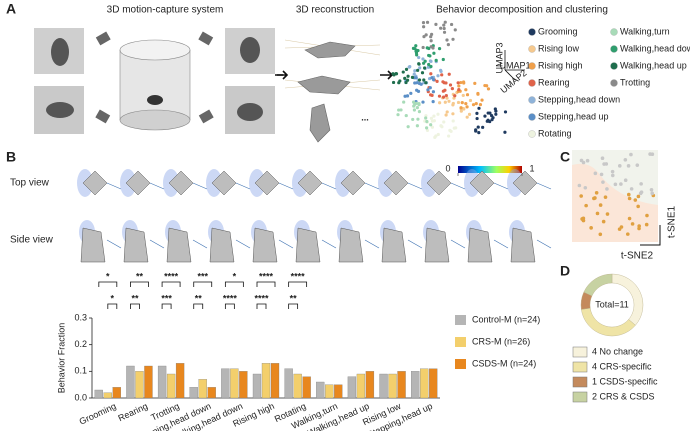 This screenshot has width=690, height=431. What do you see at coordinates (80, 397) in the screenshot?
I see `y-tick-label: 0.0` at bounding box center [80, 397].